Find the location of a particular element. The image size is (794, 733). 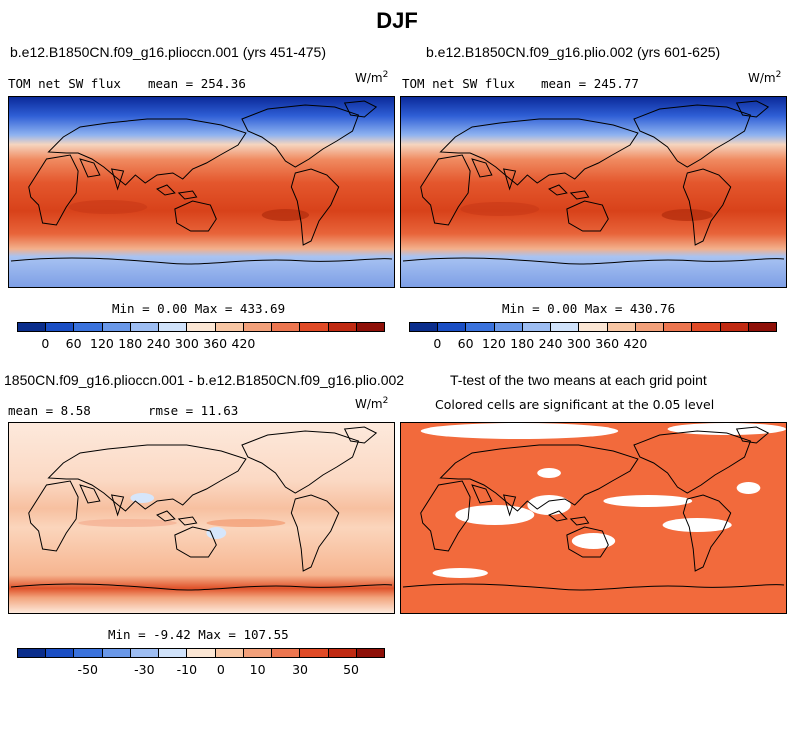

panel1-variable-label: TOM net SW flux is located at coordinates (64, 83).